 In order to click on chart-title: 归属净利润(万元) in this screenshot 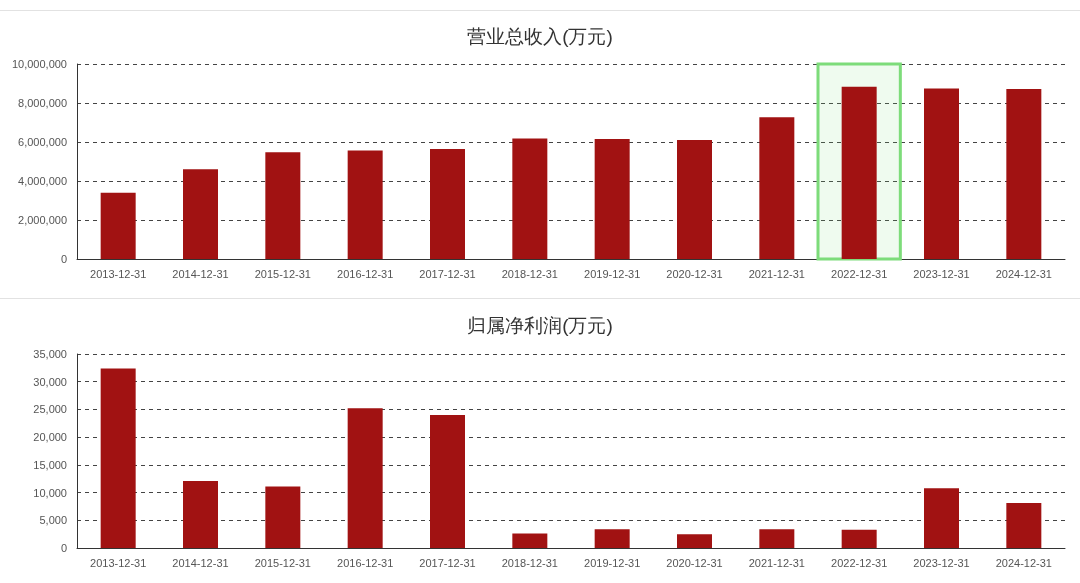, I will do `click(540, 325)`.